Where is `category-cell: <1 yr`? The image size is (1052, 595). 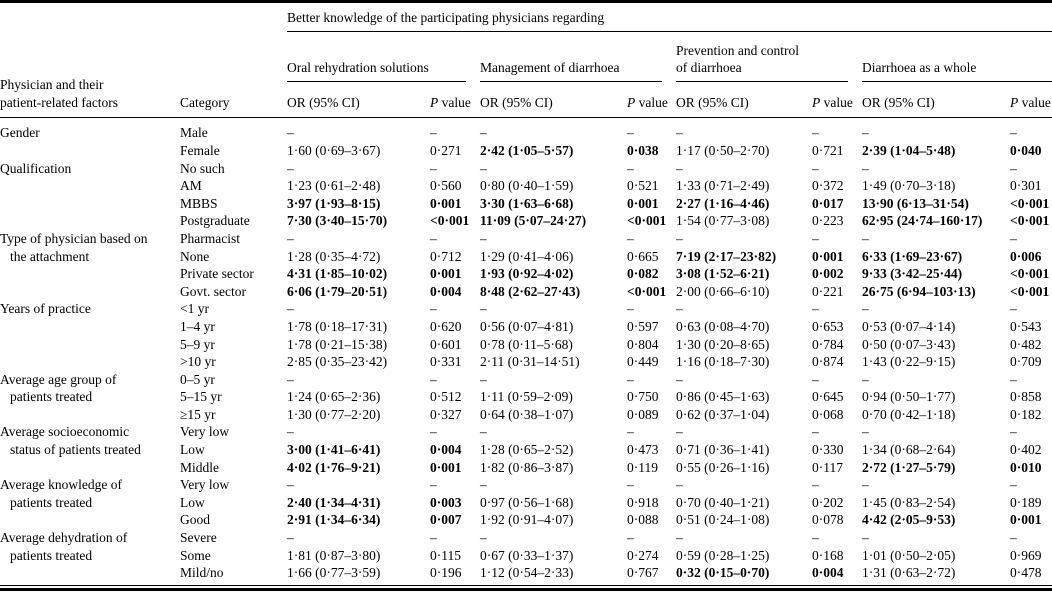
category-cell: <1 yr is located at coordinates (194, 309).